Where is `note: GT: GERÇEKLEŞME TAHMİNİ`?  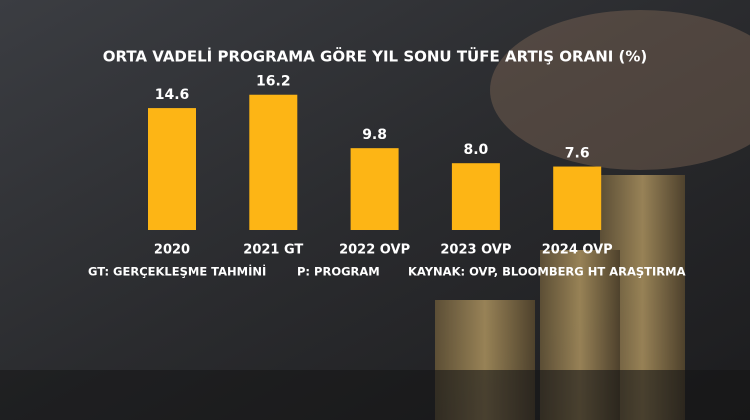
note: GT: GERÇEKLEŞME TAHMİNİ is located at coordinates (177, 271).